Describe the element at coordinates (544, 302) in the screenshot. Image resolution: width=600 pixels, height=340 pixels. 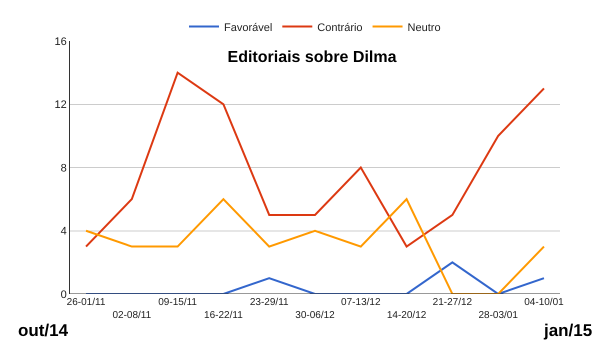
I see `x-tick-label: 04-10/01` at that location.